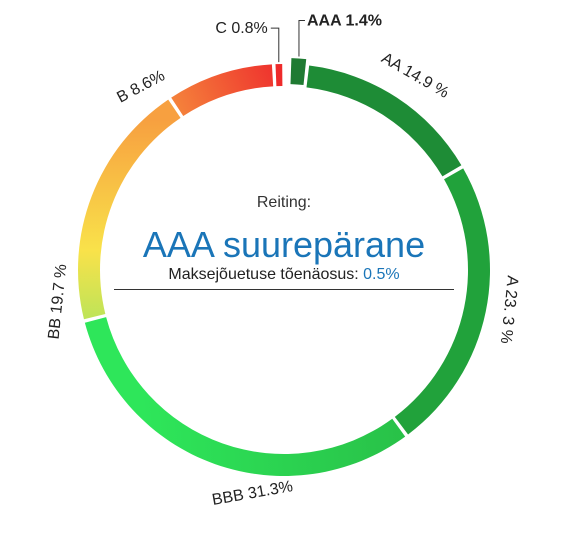  Describe the element at coordinates (58, 301) in the screenshot. I see `segment-label-bb: BB 19.7 %` at that location.